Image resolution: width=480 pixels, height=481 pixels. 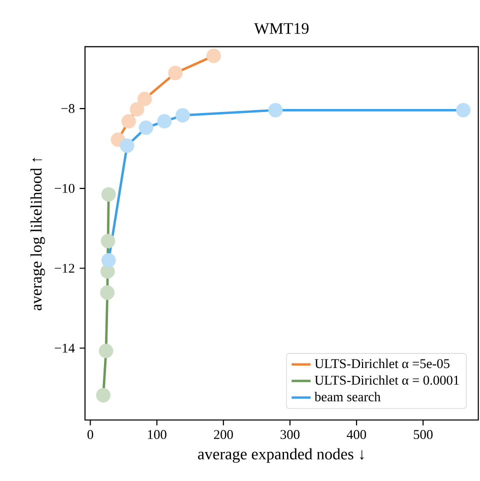 What do you see at coordinates (281, 455) in the screenshot?
I see `x-axis-title: average expanded nodes ↓` at bounding box center [281, 455].